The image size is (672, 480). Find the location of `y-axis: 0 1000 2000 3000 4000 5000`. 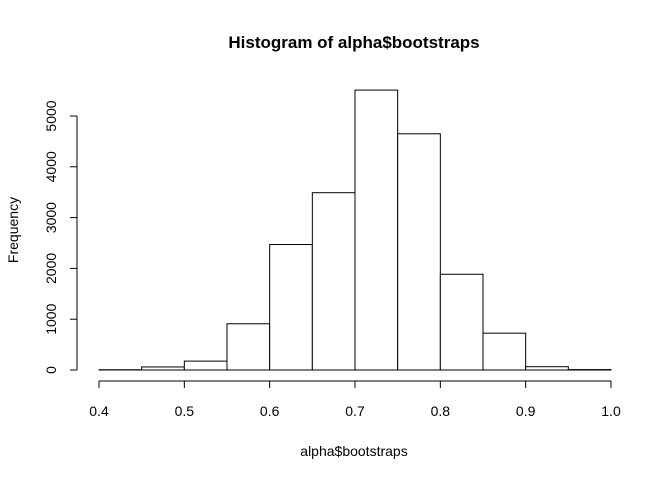

y-axis: 0 1000 2000 3000 4000 5000 is located at coordinates (60, 237).